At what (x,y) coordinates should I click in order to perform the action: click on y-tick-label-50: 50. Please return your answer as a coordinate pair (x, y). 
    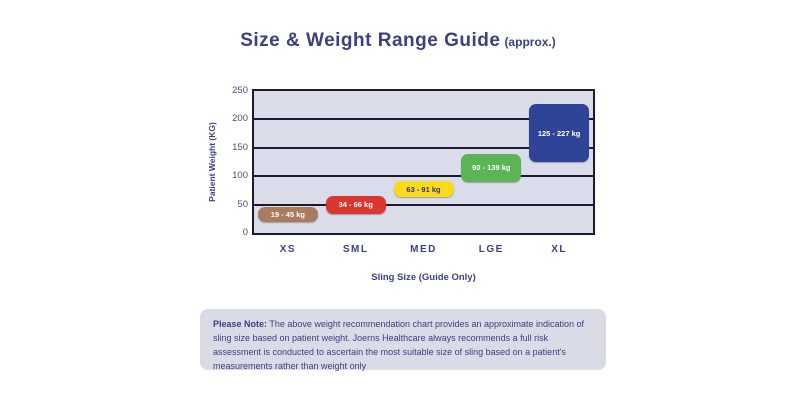
    Looking at the image, I should click on (242, 204).